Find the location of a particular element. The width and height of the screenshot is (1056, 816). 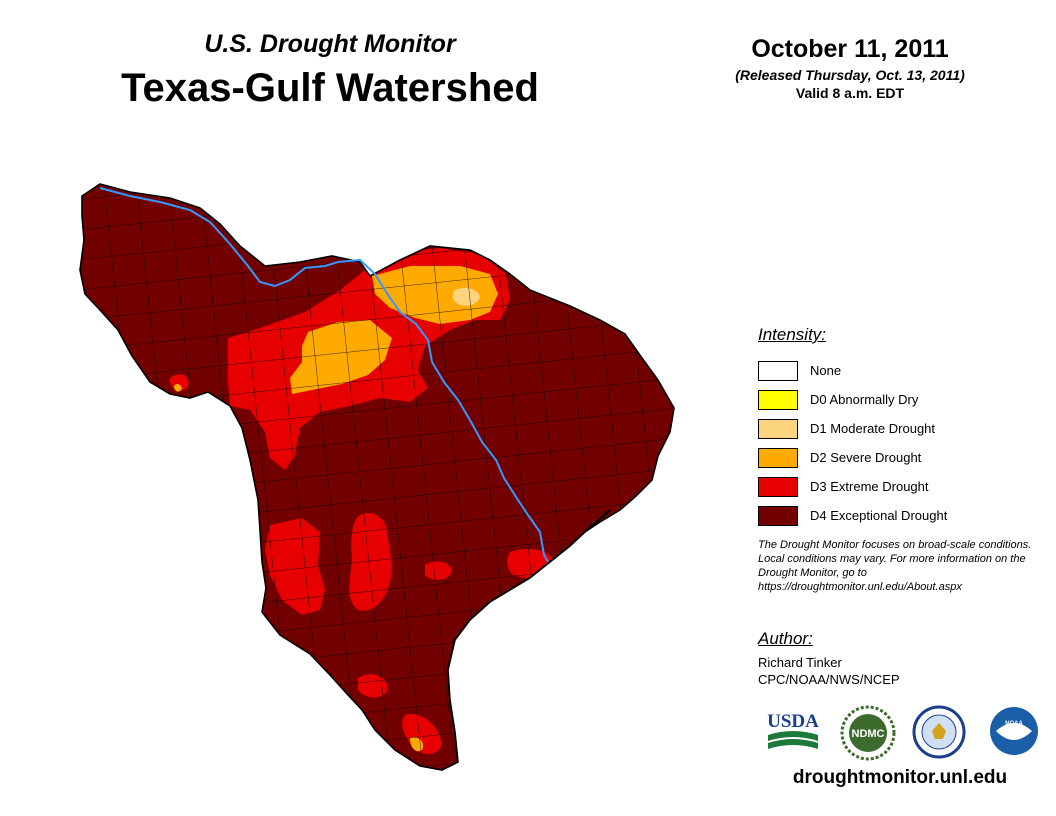

legend-item: None is located at coordinates (903, 370).